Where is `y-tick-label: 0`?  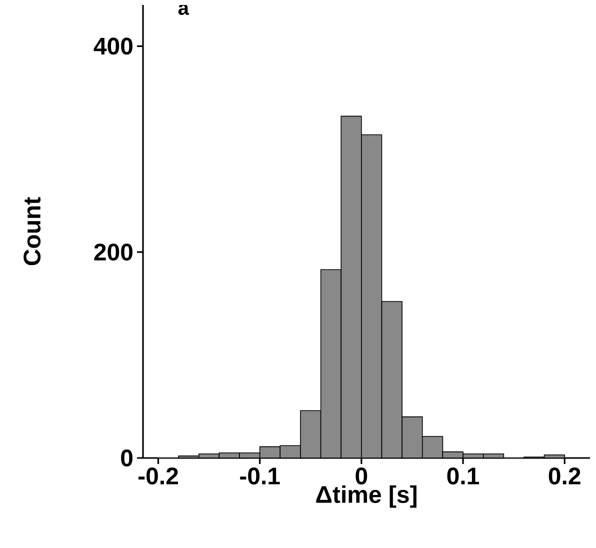
y-tick-label: 0 is located at coordinates (126, 458).